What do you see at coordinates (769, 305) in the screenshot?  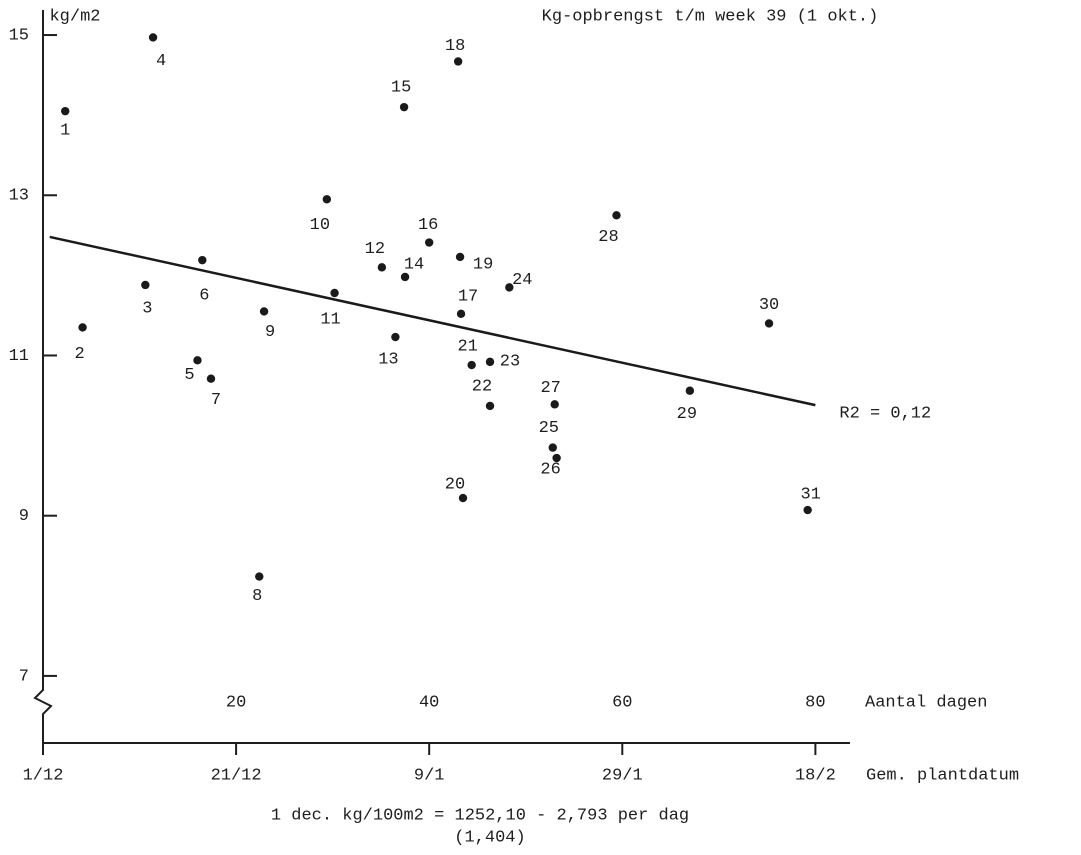 I see `point-label: 30` at bounding box center [769, 305].